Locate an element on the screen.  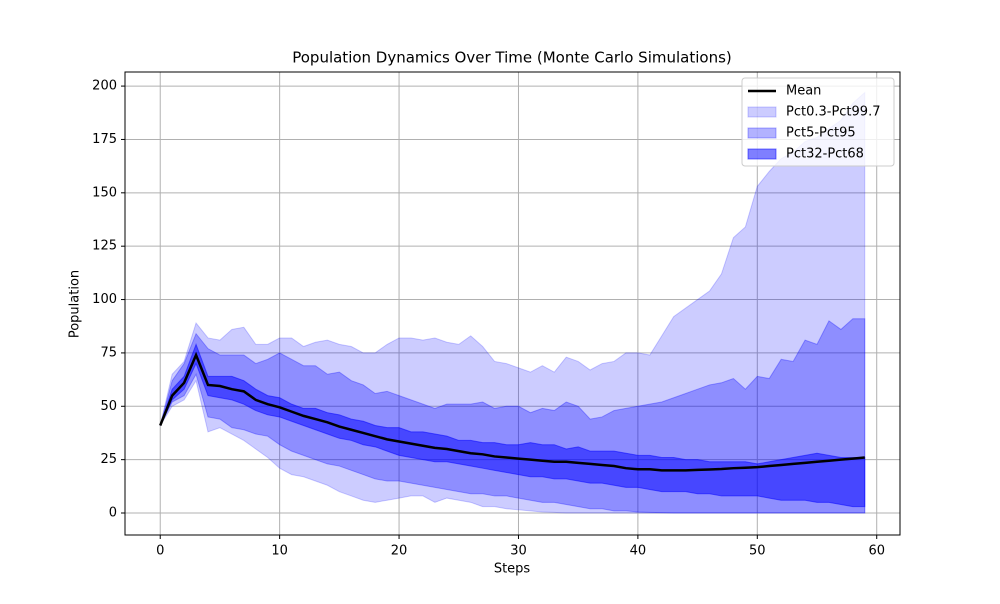
x-axis-label: Steps is located at coordinates (512, 569).